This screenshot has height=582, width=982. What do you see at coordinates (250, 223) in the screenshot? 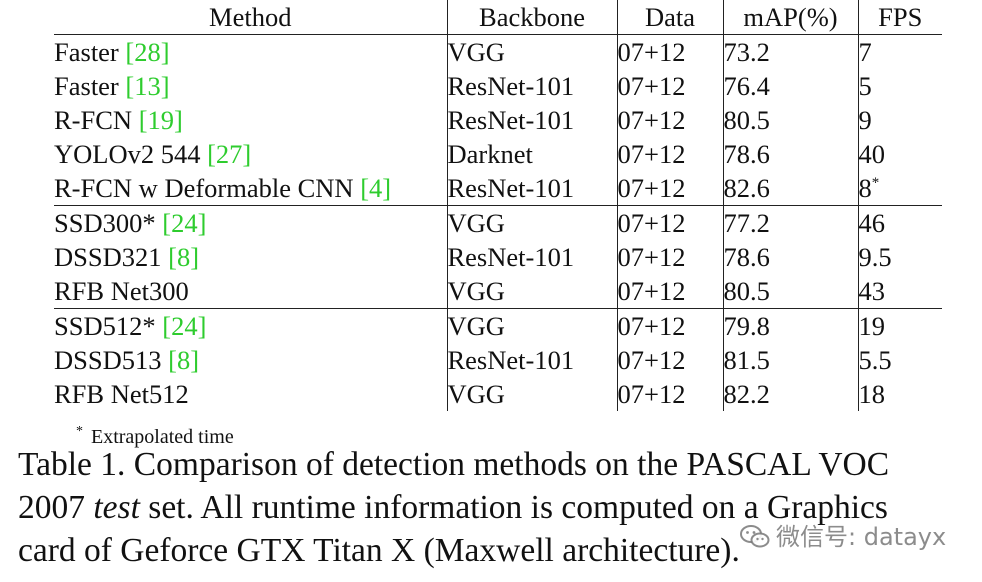
I see `method-cell: SSD300* [24]` at bounding box center [250, 223].